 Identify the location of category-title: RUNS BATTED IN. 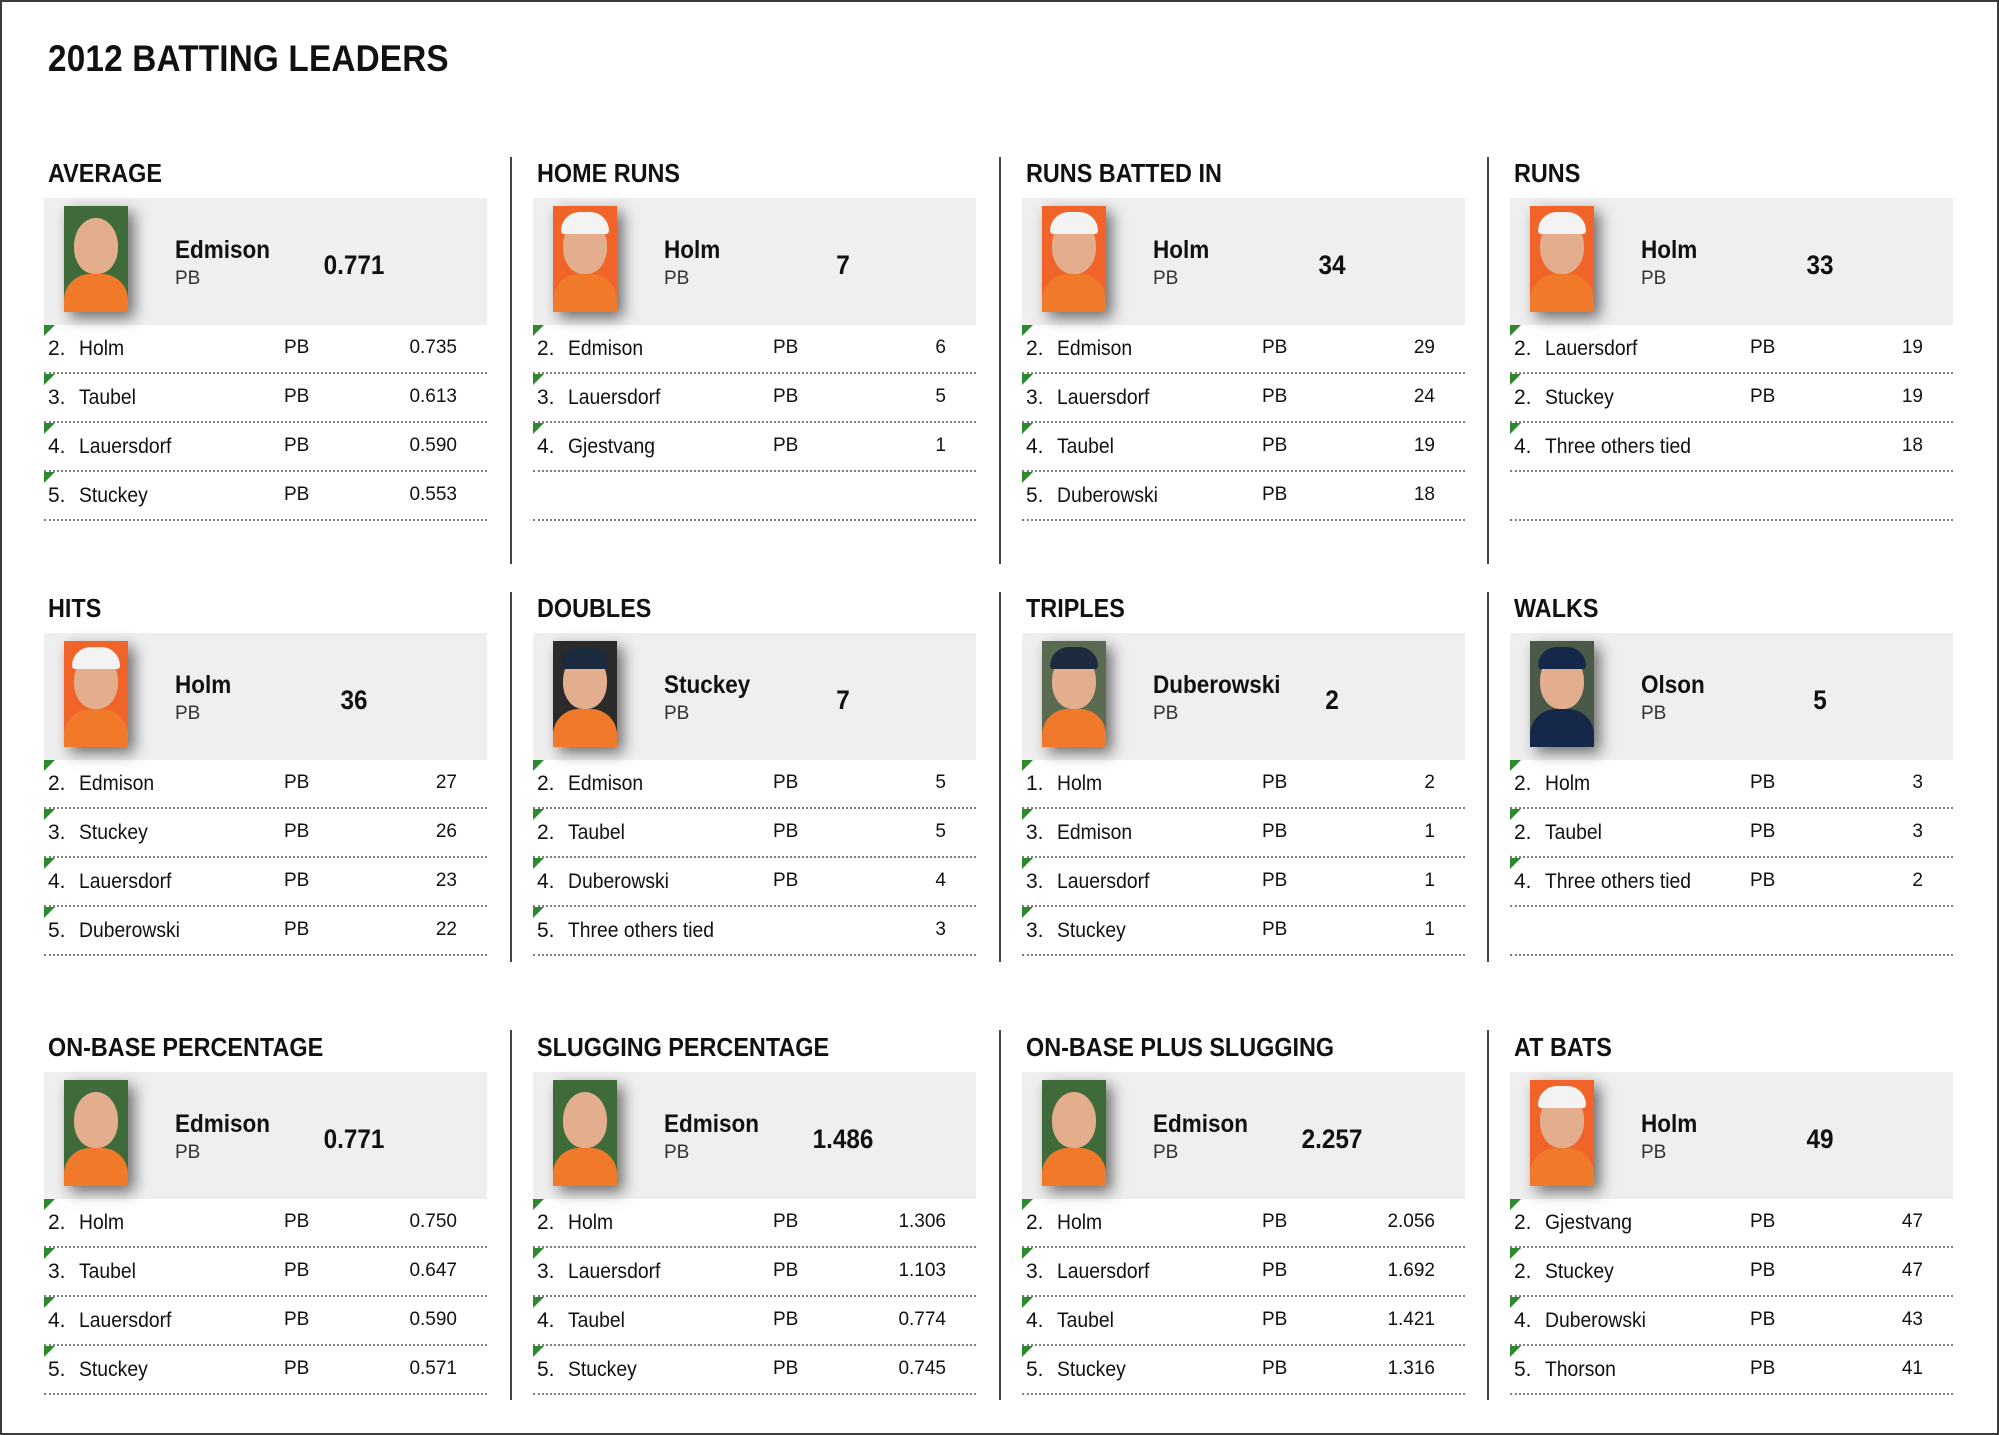
(1124, 173).